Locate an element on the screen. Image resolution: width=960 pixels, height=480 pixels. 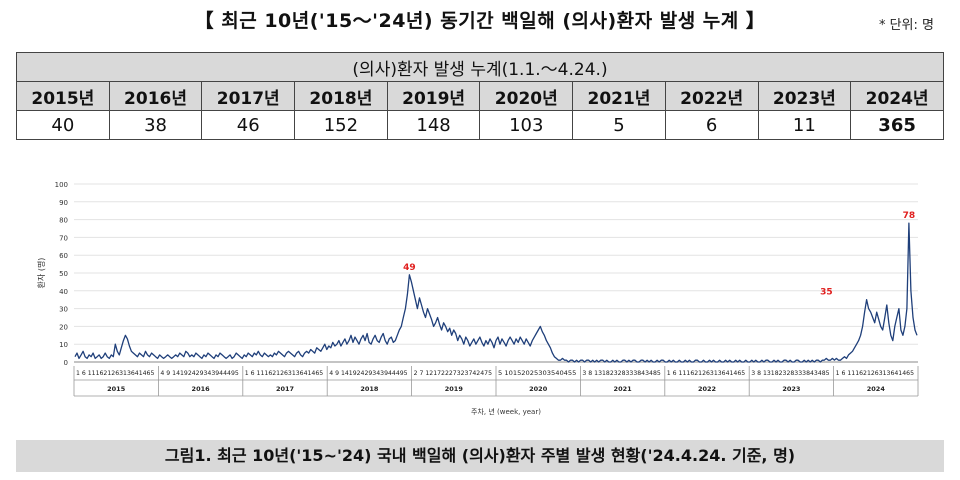
table-caption: (의사)환자 발생 누계(1.1.～4.24.) is located at coordinates (480, 67).